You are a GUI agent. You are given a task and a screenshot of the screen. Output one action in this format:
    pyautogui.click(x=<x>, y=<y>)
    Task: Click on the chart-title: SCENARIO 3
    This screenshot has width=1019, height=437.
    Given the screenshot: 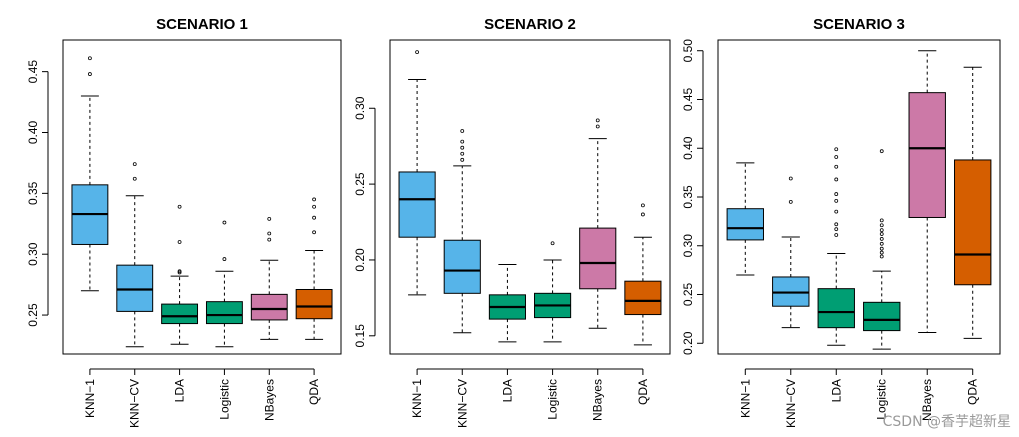 What is the action you would take?
    pyautogui.click(x=859, y=24)
    